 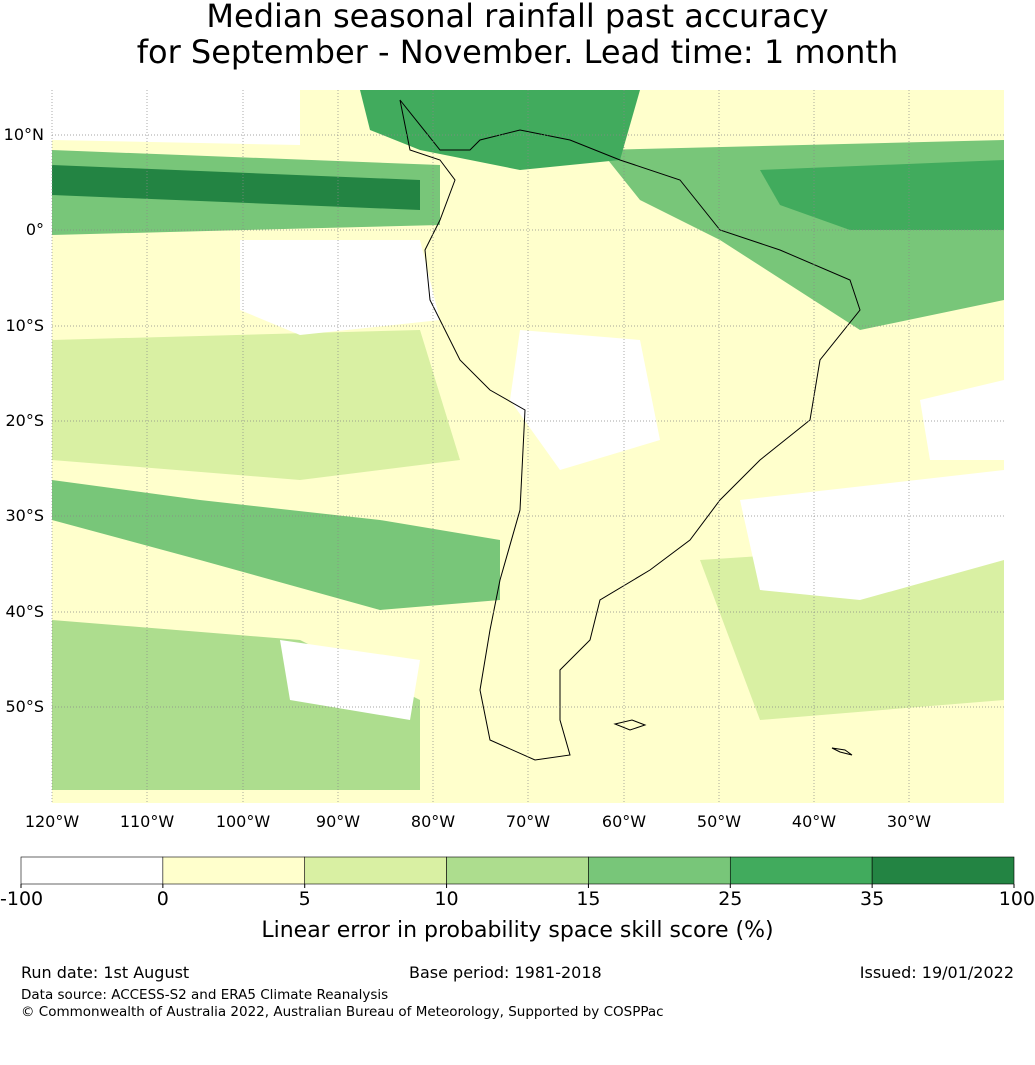 I want to click on longitude-label: 70°W, so click(x=528, y=821).